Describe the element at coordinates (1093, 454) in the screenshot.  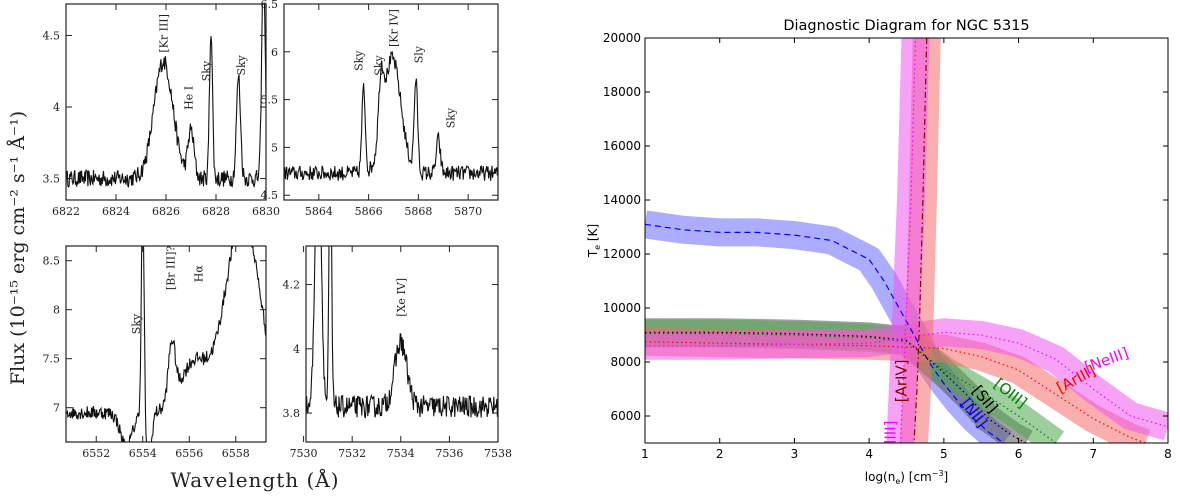
I see `x-tick-label: 7` at that location.